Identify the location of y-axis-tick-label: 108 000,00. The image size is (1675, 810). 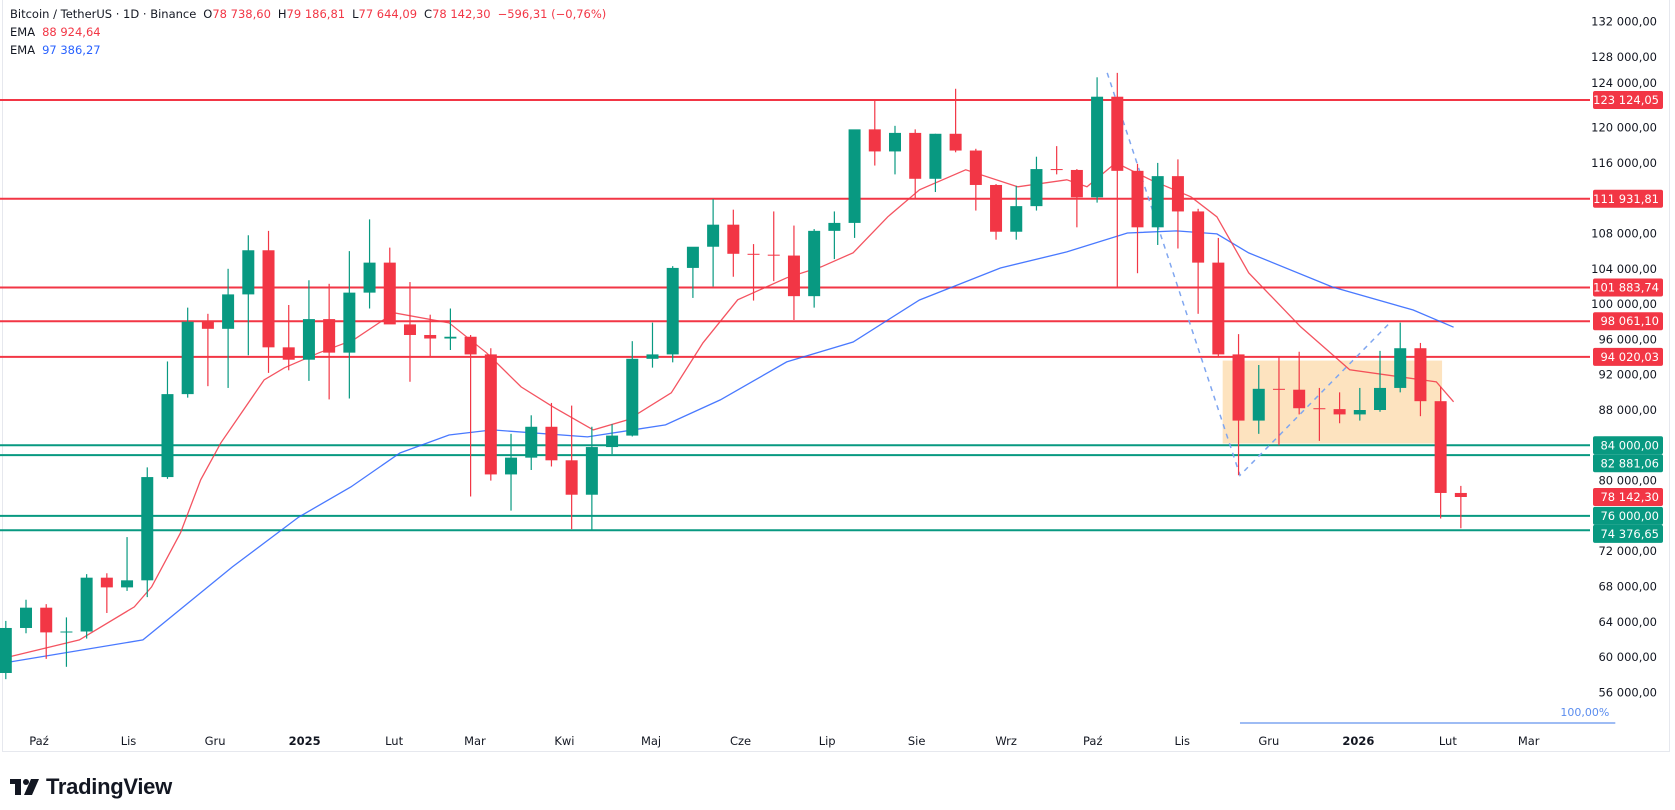
(1624, 234).